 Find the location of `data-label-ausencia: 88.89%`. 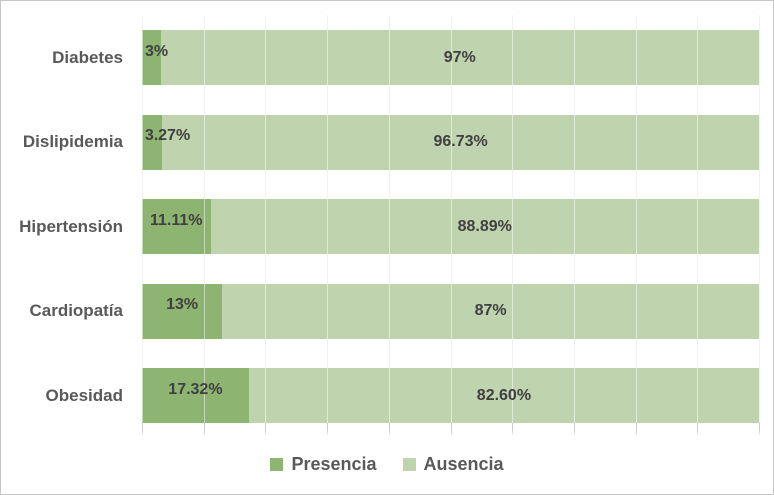

data-label-ausencia: 88.89% is located at coordinates (484, 226).